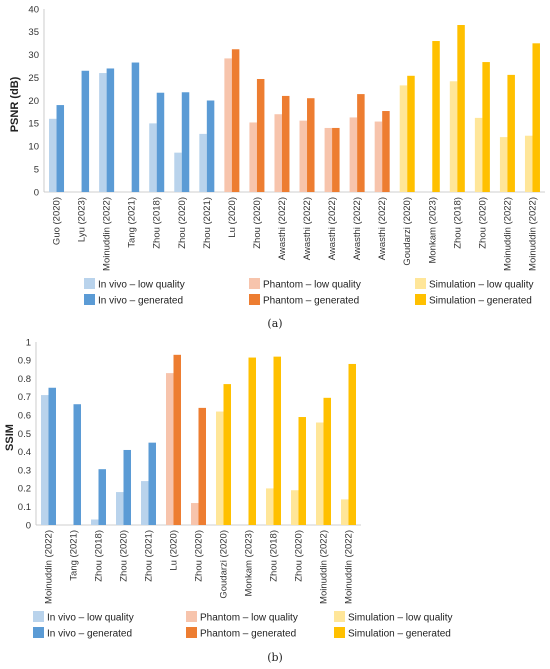 This screenshot has width=550, height=669. What do you see at coordinates (24, 379) in the screenshot?
I see `y-tick-label: 0.8` at bounding box center [24, 379].